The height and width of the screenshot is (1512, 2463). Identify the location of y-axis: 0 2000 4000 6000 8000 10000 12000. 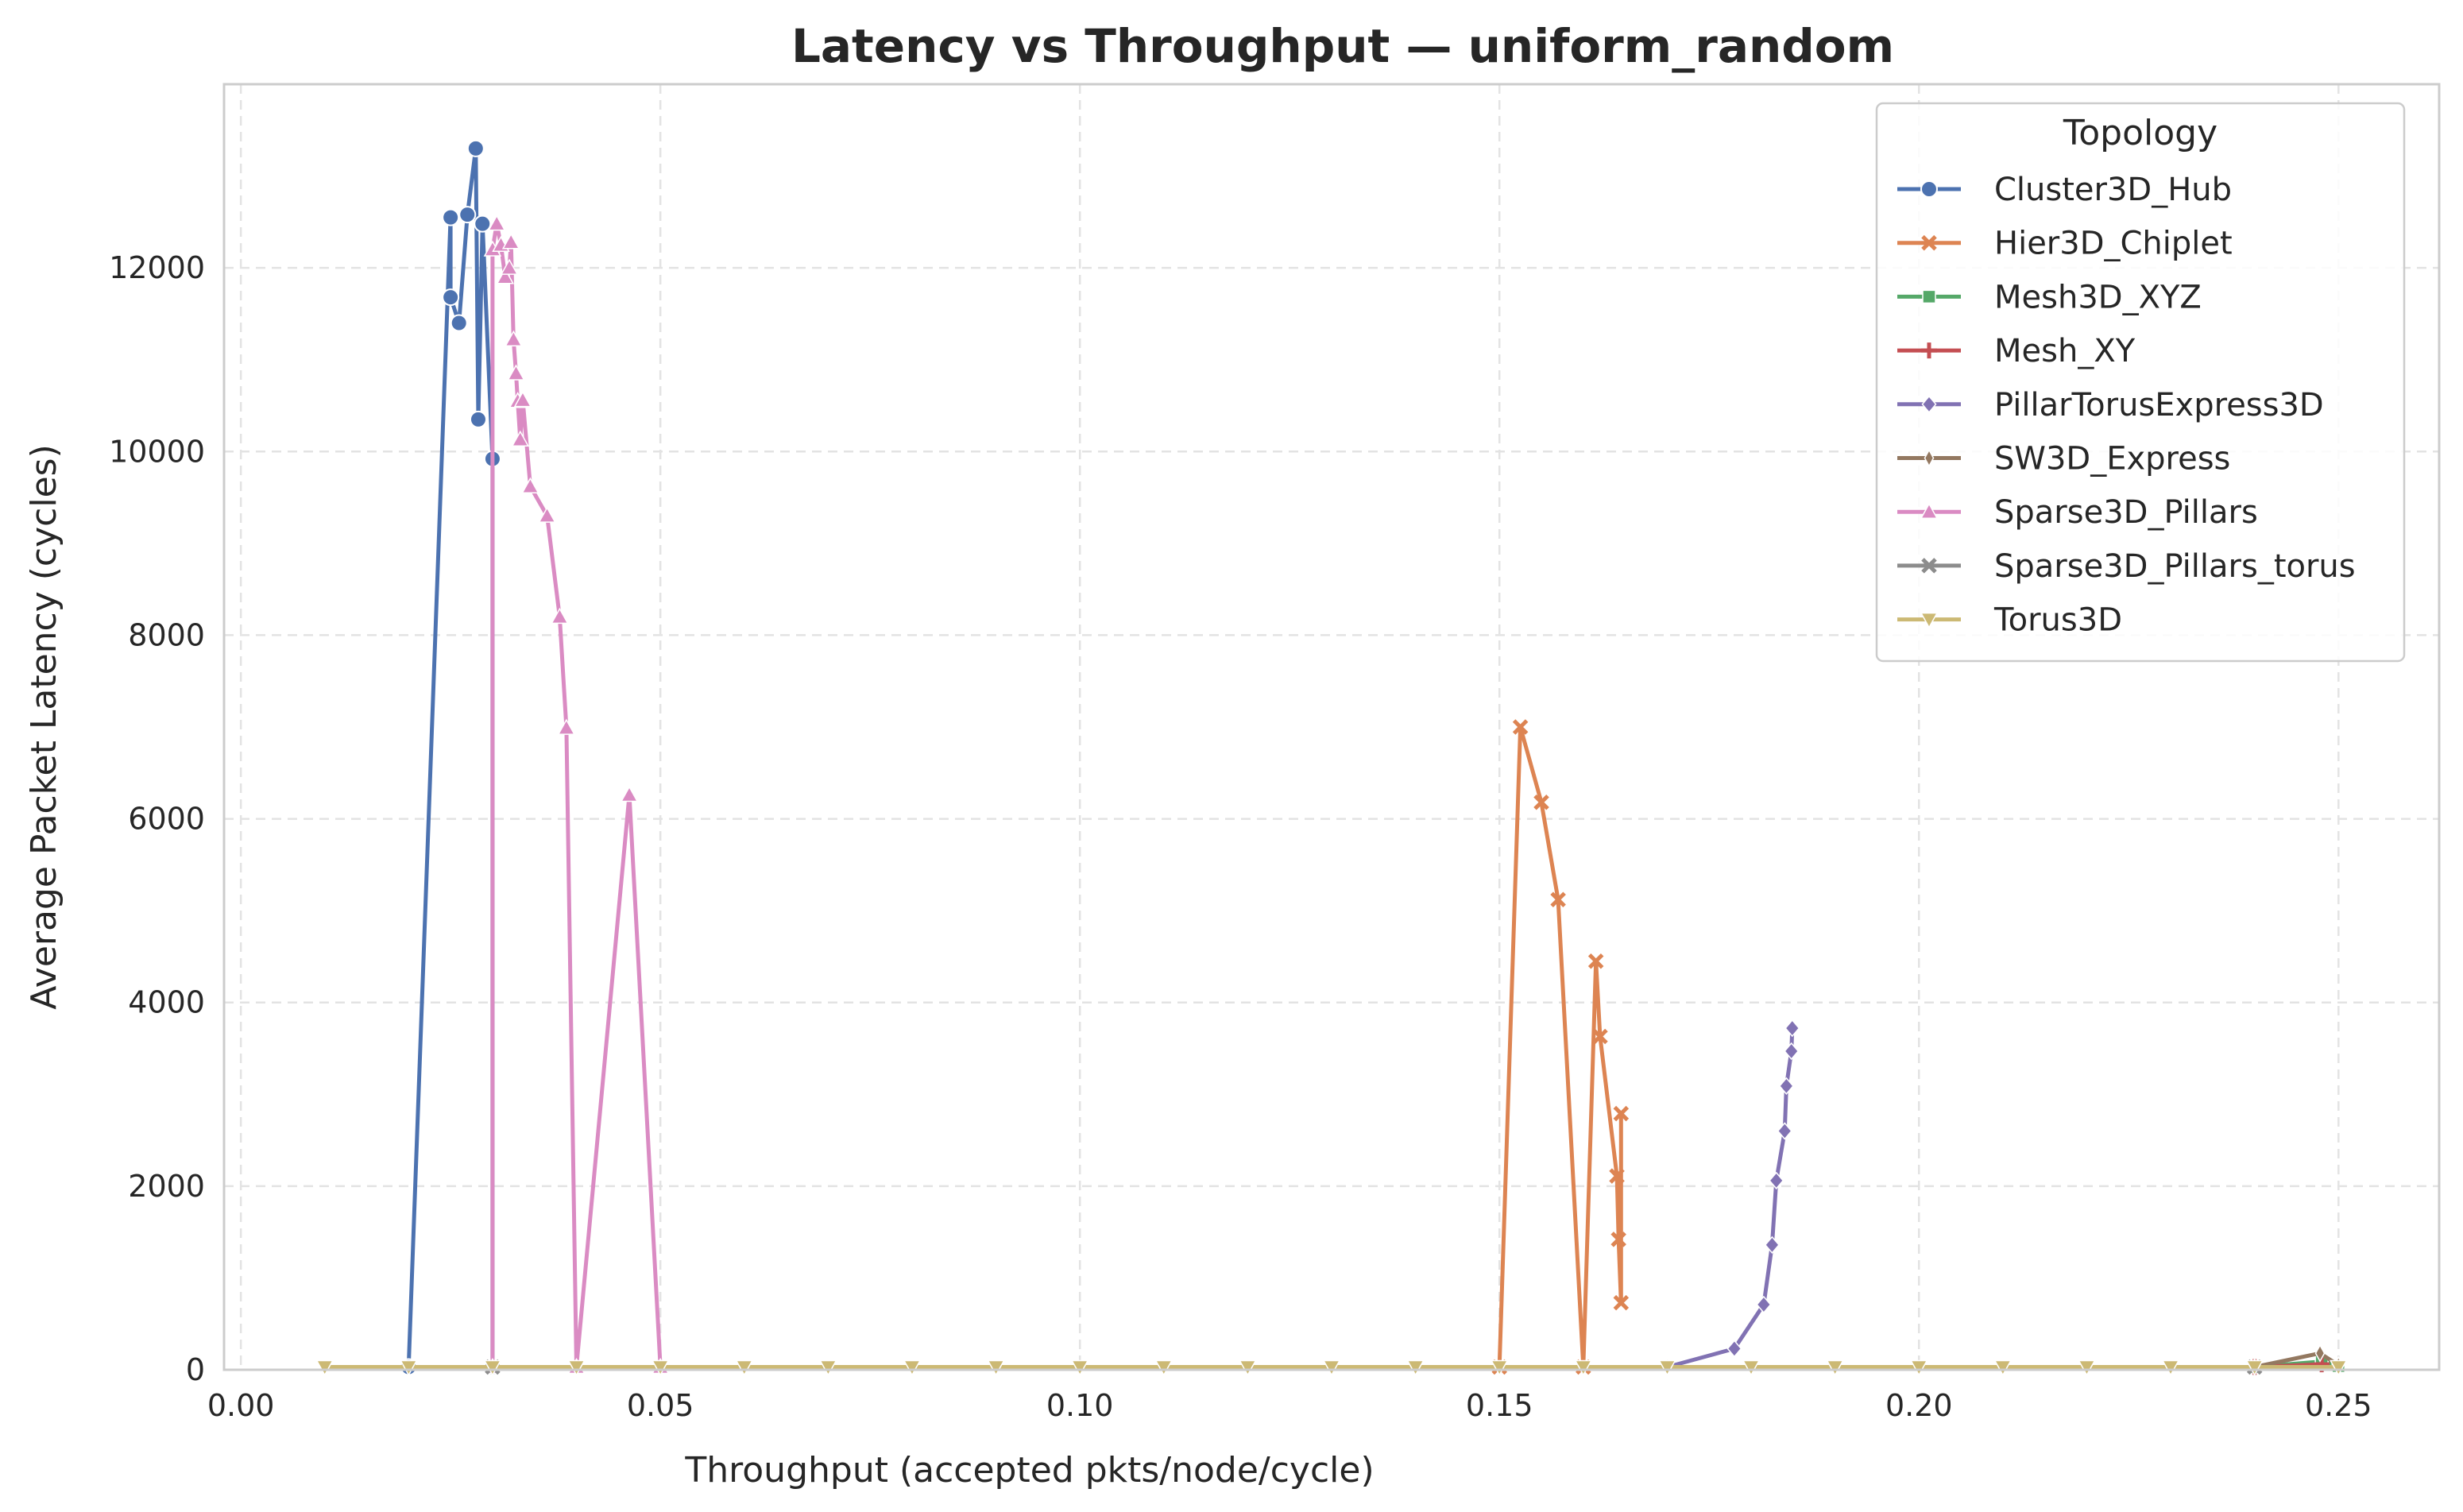
(157, 818).